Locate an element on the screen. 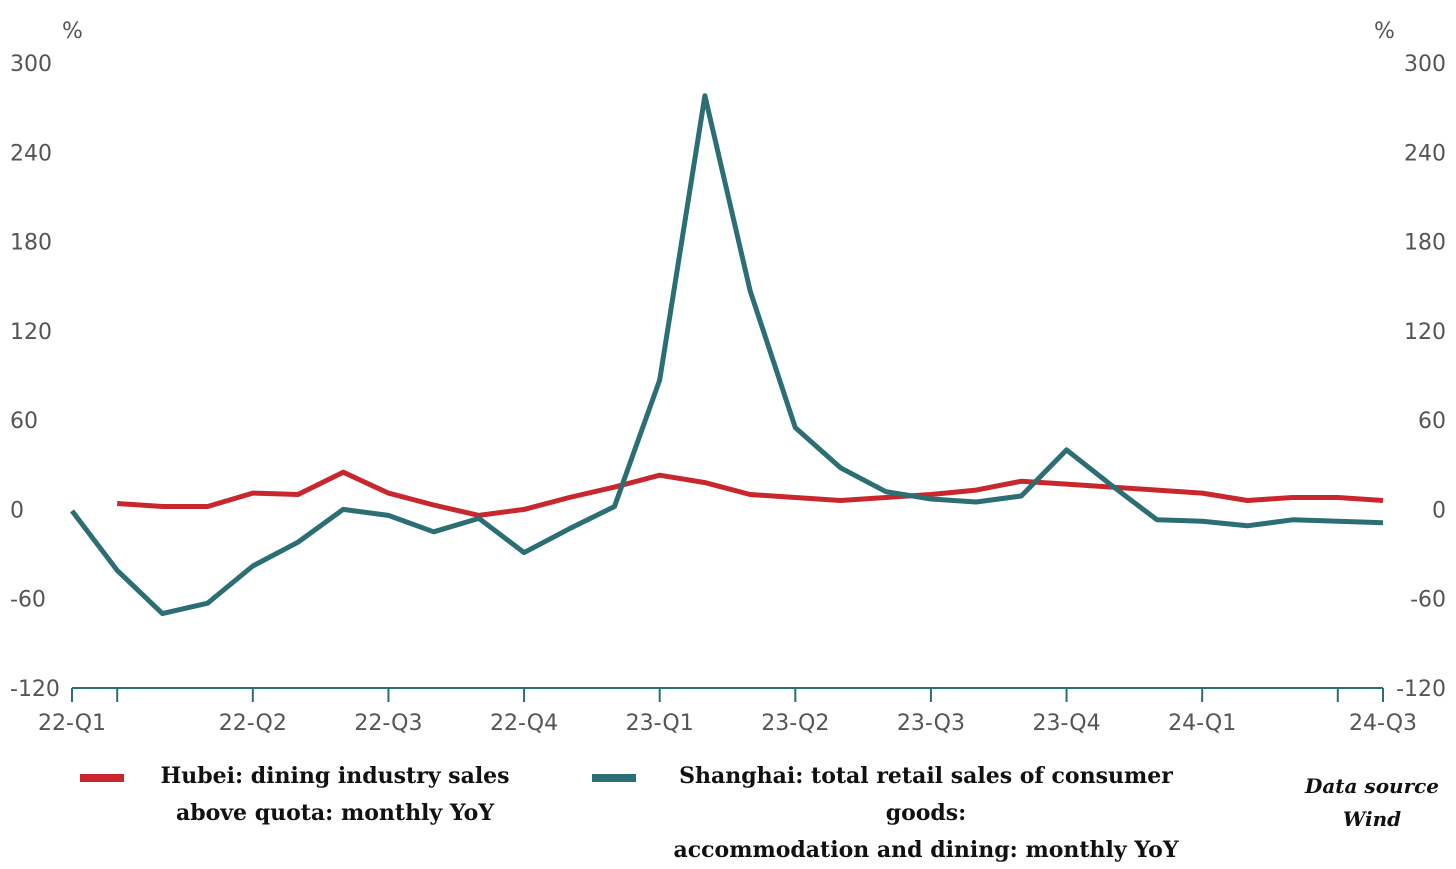  x-tick-label: 23-Q4 is located at coordinates (1067, 723).